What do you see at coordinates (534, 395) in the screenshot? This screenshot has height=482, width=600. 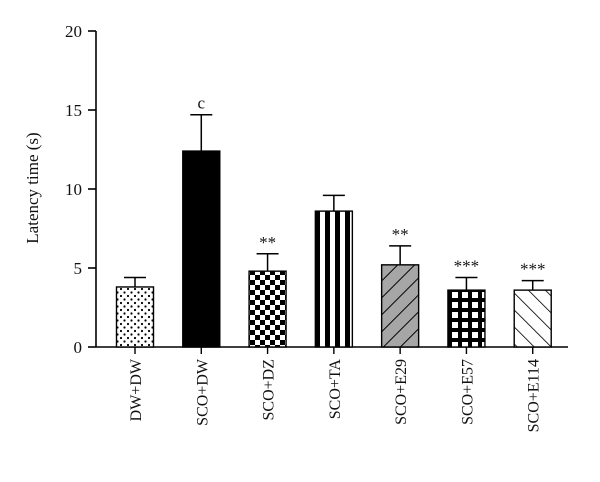 I see `x-tick-label: SCO+E114` at bounding box center [534, 395].